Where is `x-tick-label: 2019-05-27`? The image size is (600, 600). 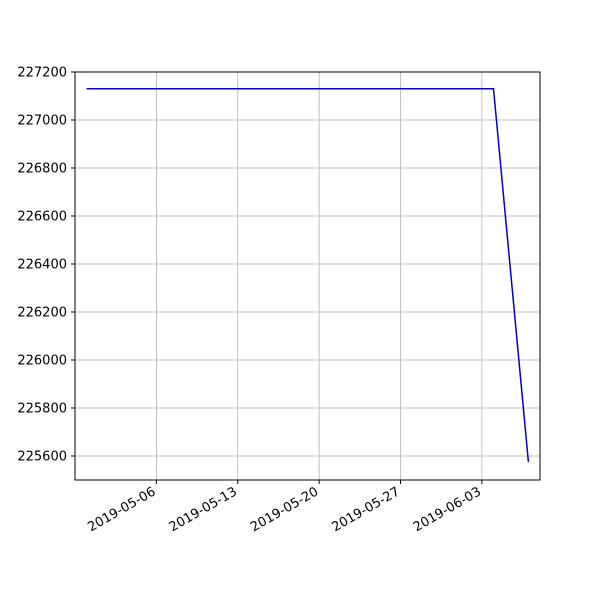 x-tick-label: 2019-05-27 is located at coordinates (366, 509).